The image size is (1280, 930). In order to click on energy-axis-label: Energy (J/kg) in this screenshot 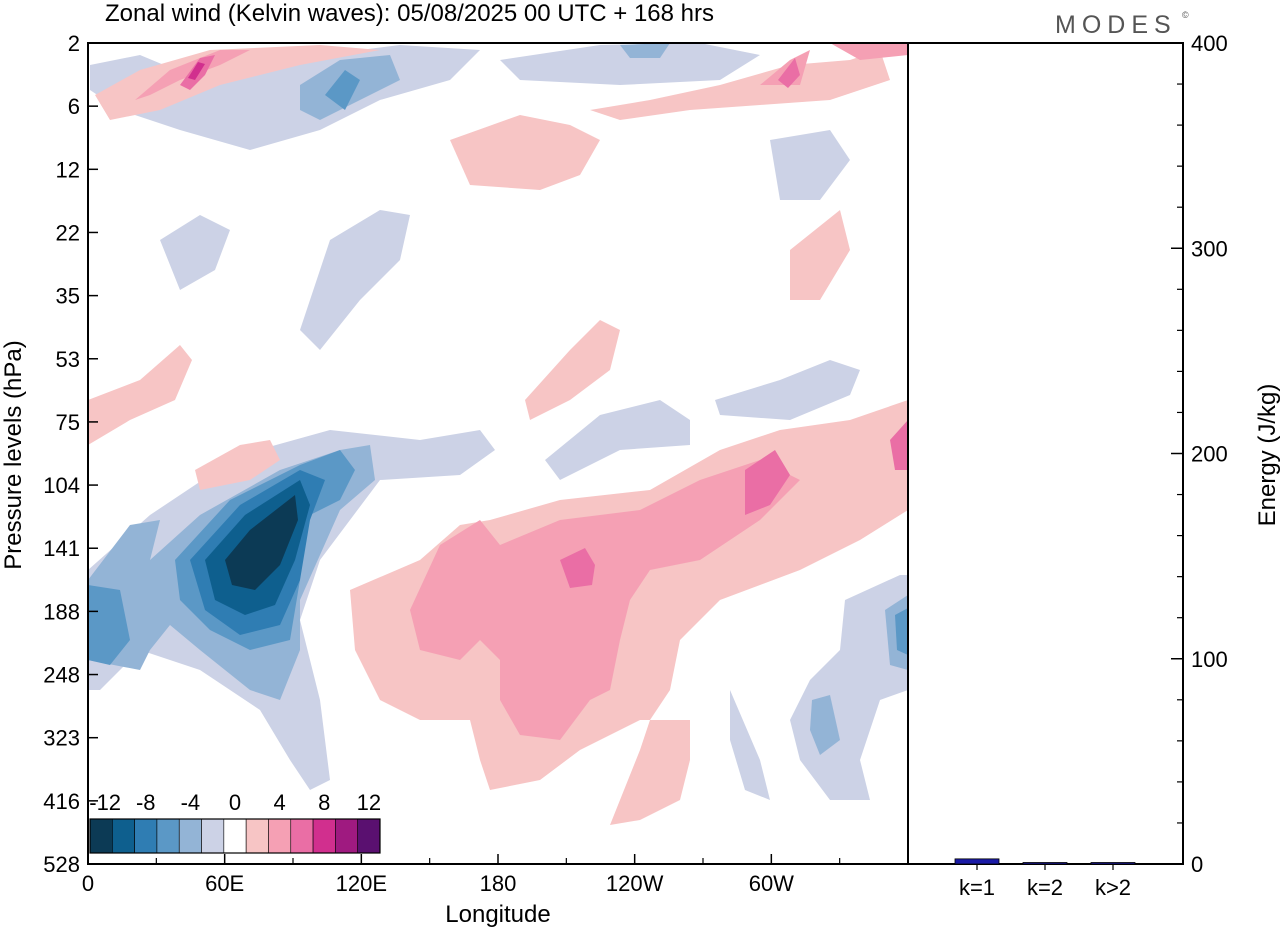, I will do `click(1267, 455)`.